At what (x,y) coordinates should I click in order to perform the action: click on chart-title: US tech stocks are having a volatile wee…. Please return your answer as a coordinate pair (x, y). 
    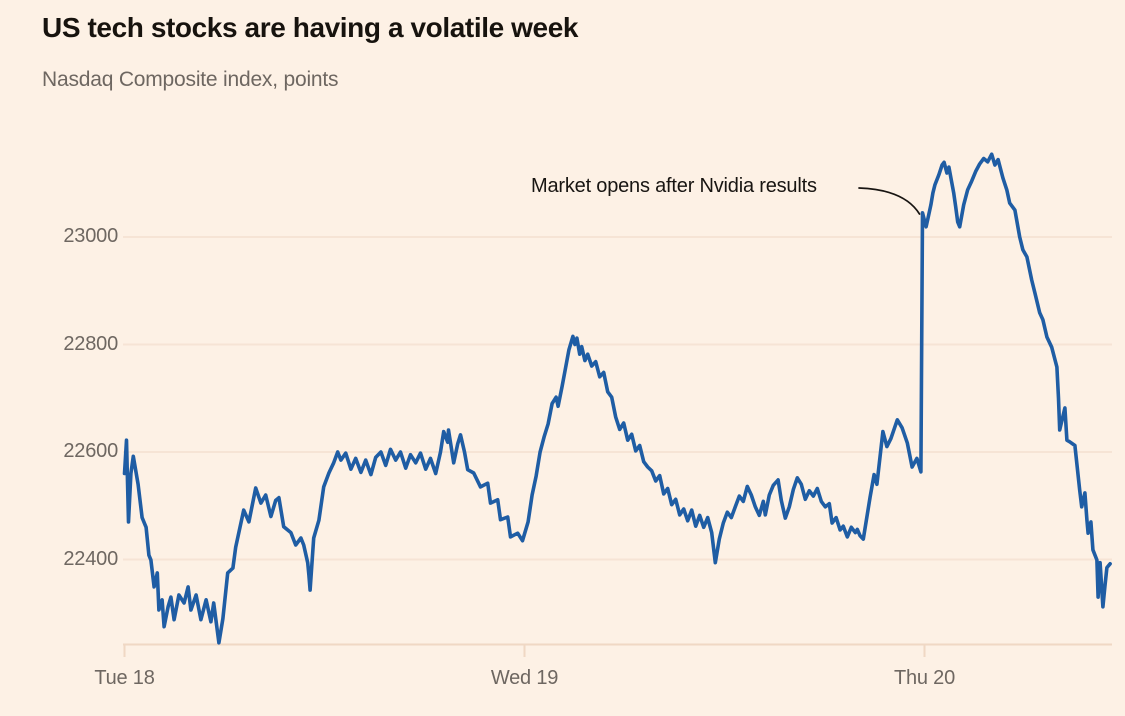
    Looking at the image, I should click on (310, 27).